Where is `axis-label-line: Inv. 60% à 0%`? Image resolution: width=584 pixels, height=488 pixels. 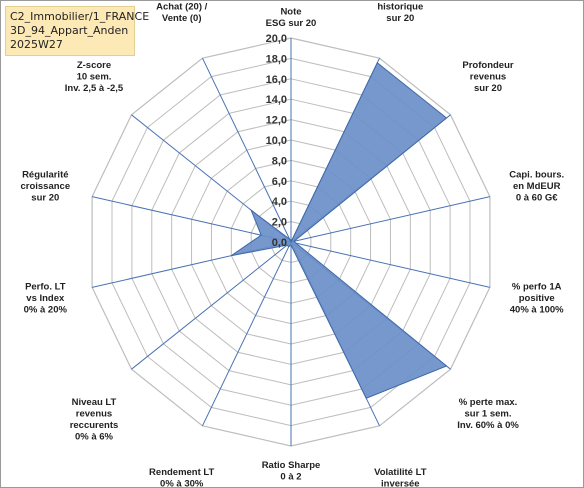 axis-label-line: Inv. 60% à 0% is located at coordinates (488, 425).